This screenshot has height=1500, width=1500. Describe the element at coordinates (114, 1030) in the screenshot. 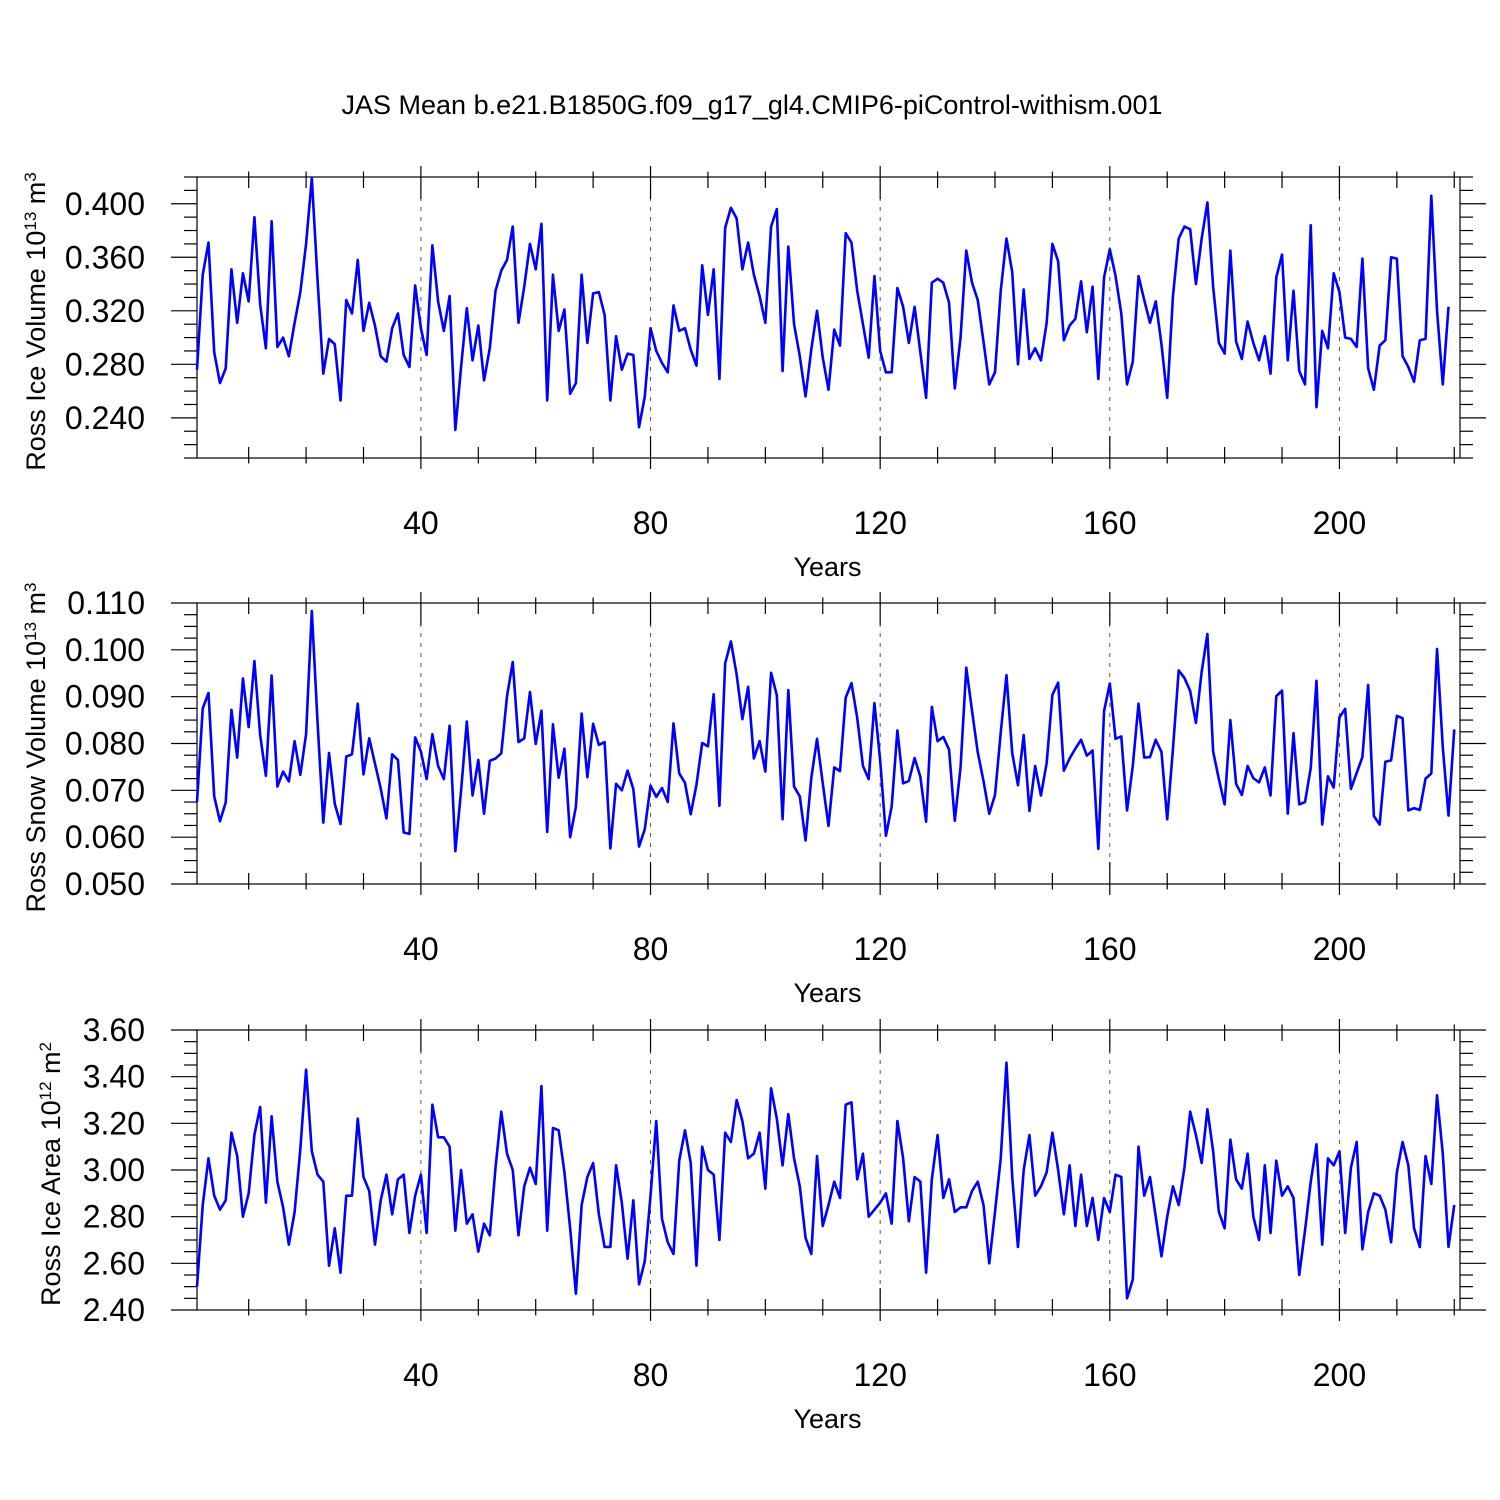

I see `y-tick-label: 3.60` at that location.